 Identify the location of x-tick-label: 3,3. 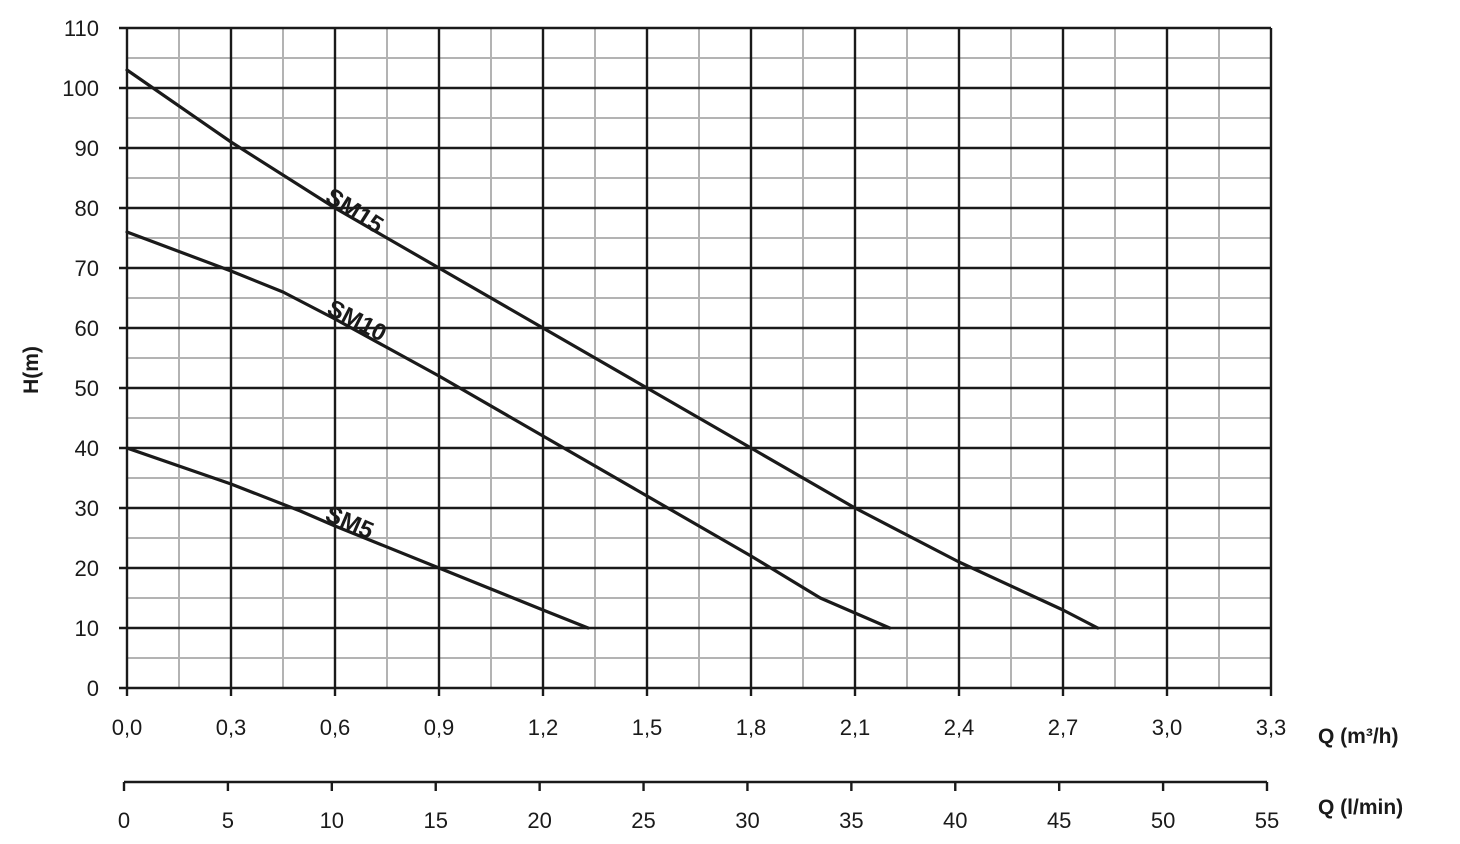
(1271, 727).